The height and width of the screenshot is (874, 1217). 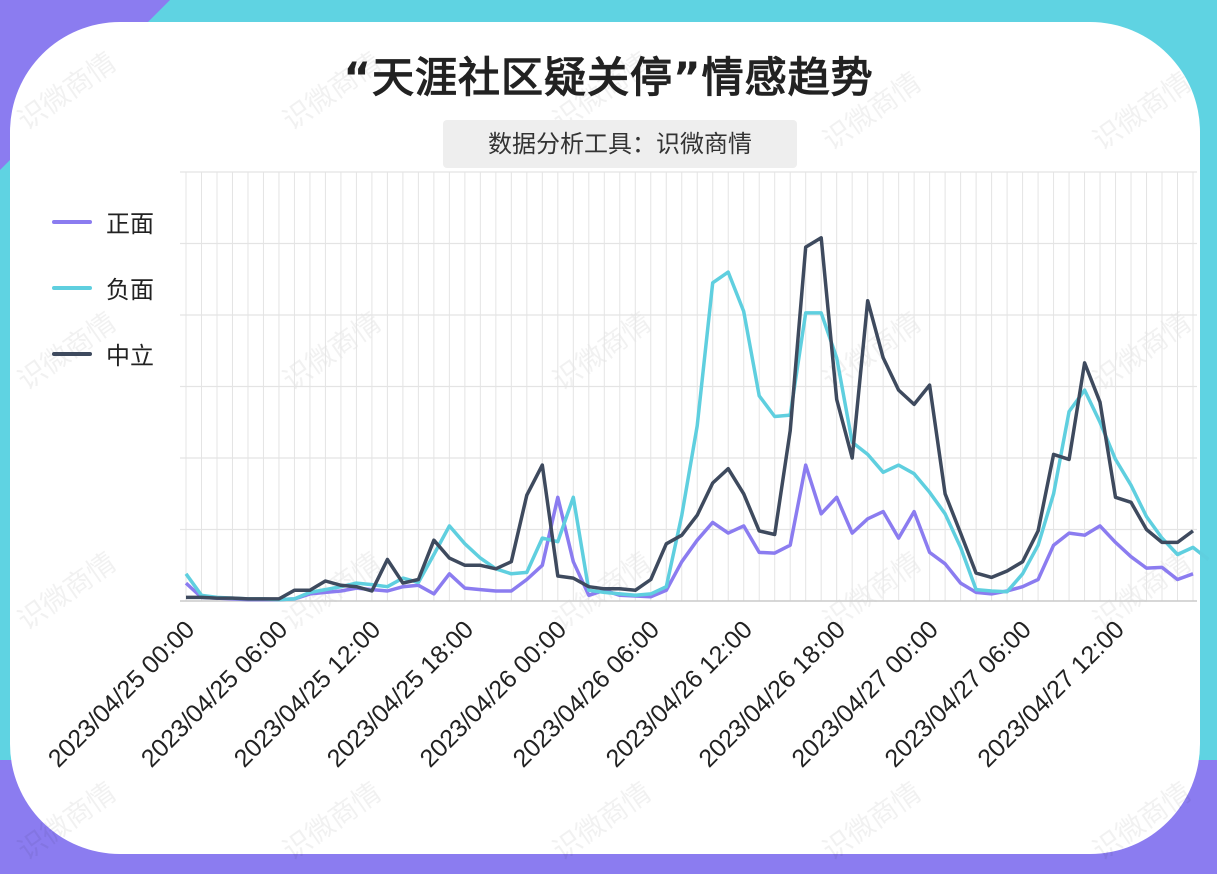 What do you see at coordinates (608, 77) in the screenshot?
I see `chart-title: “天涯社区疑关停”情感趋势` at bounding box center [608, 77].